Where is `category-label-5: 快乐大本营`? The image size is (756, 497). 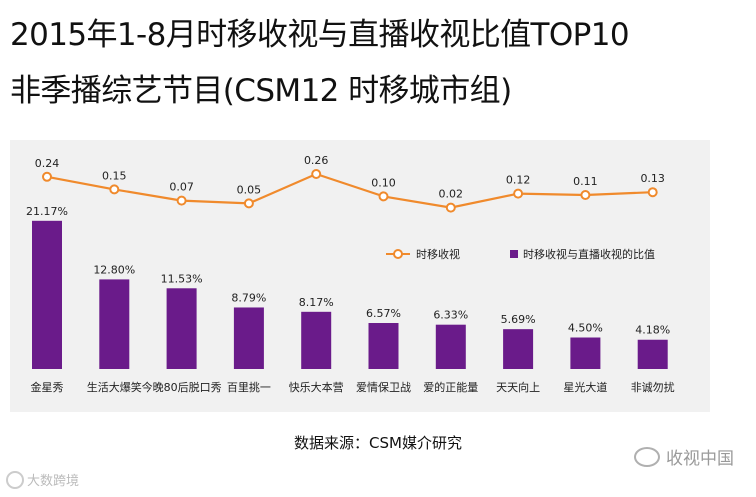 category-label-5: 快乐大本营 is located at coordinates (316, 387).